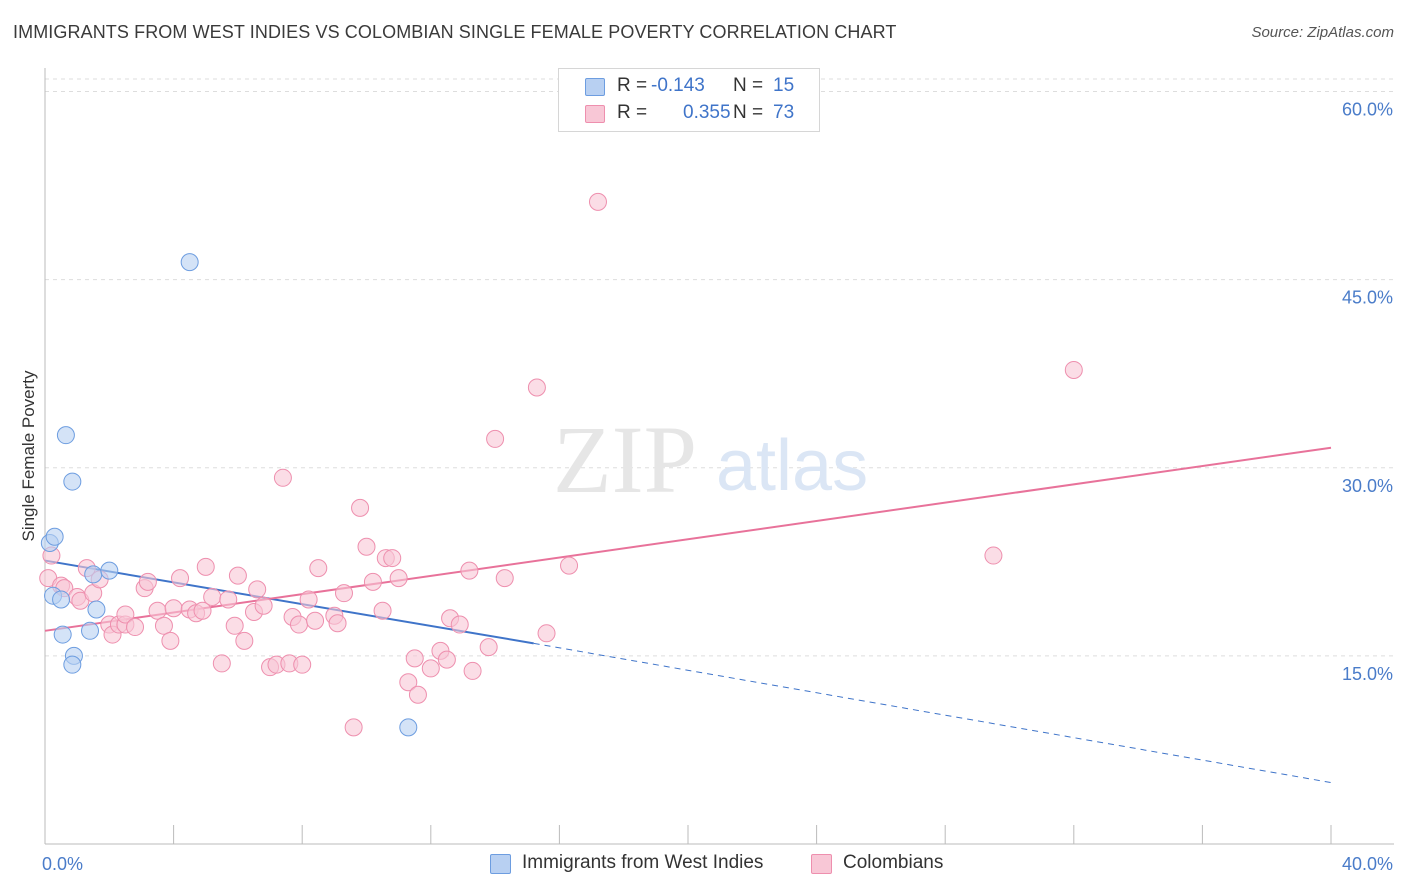  Describe the element at coordinates (678, 85) in the screenshot. I see `legend-r-value: -0.143` at that location.